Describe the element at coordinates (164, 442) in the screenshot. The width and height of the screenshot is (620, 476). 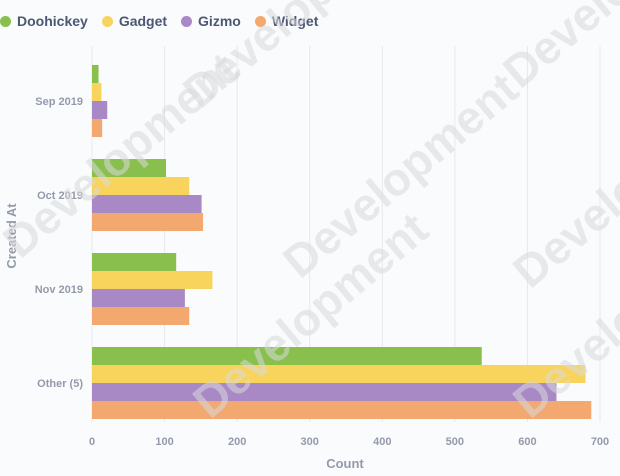
I see `x-tick-label: 100` at that location.